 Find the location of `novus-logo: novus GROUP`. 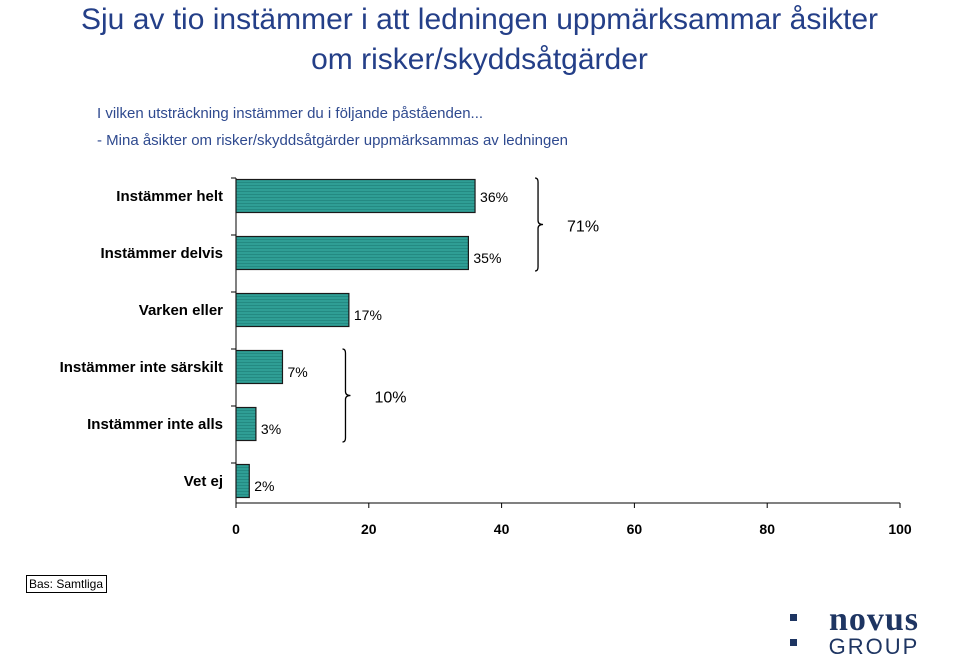

novus-logo: novus GROUP is located at coordinates (855, 630).